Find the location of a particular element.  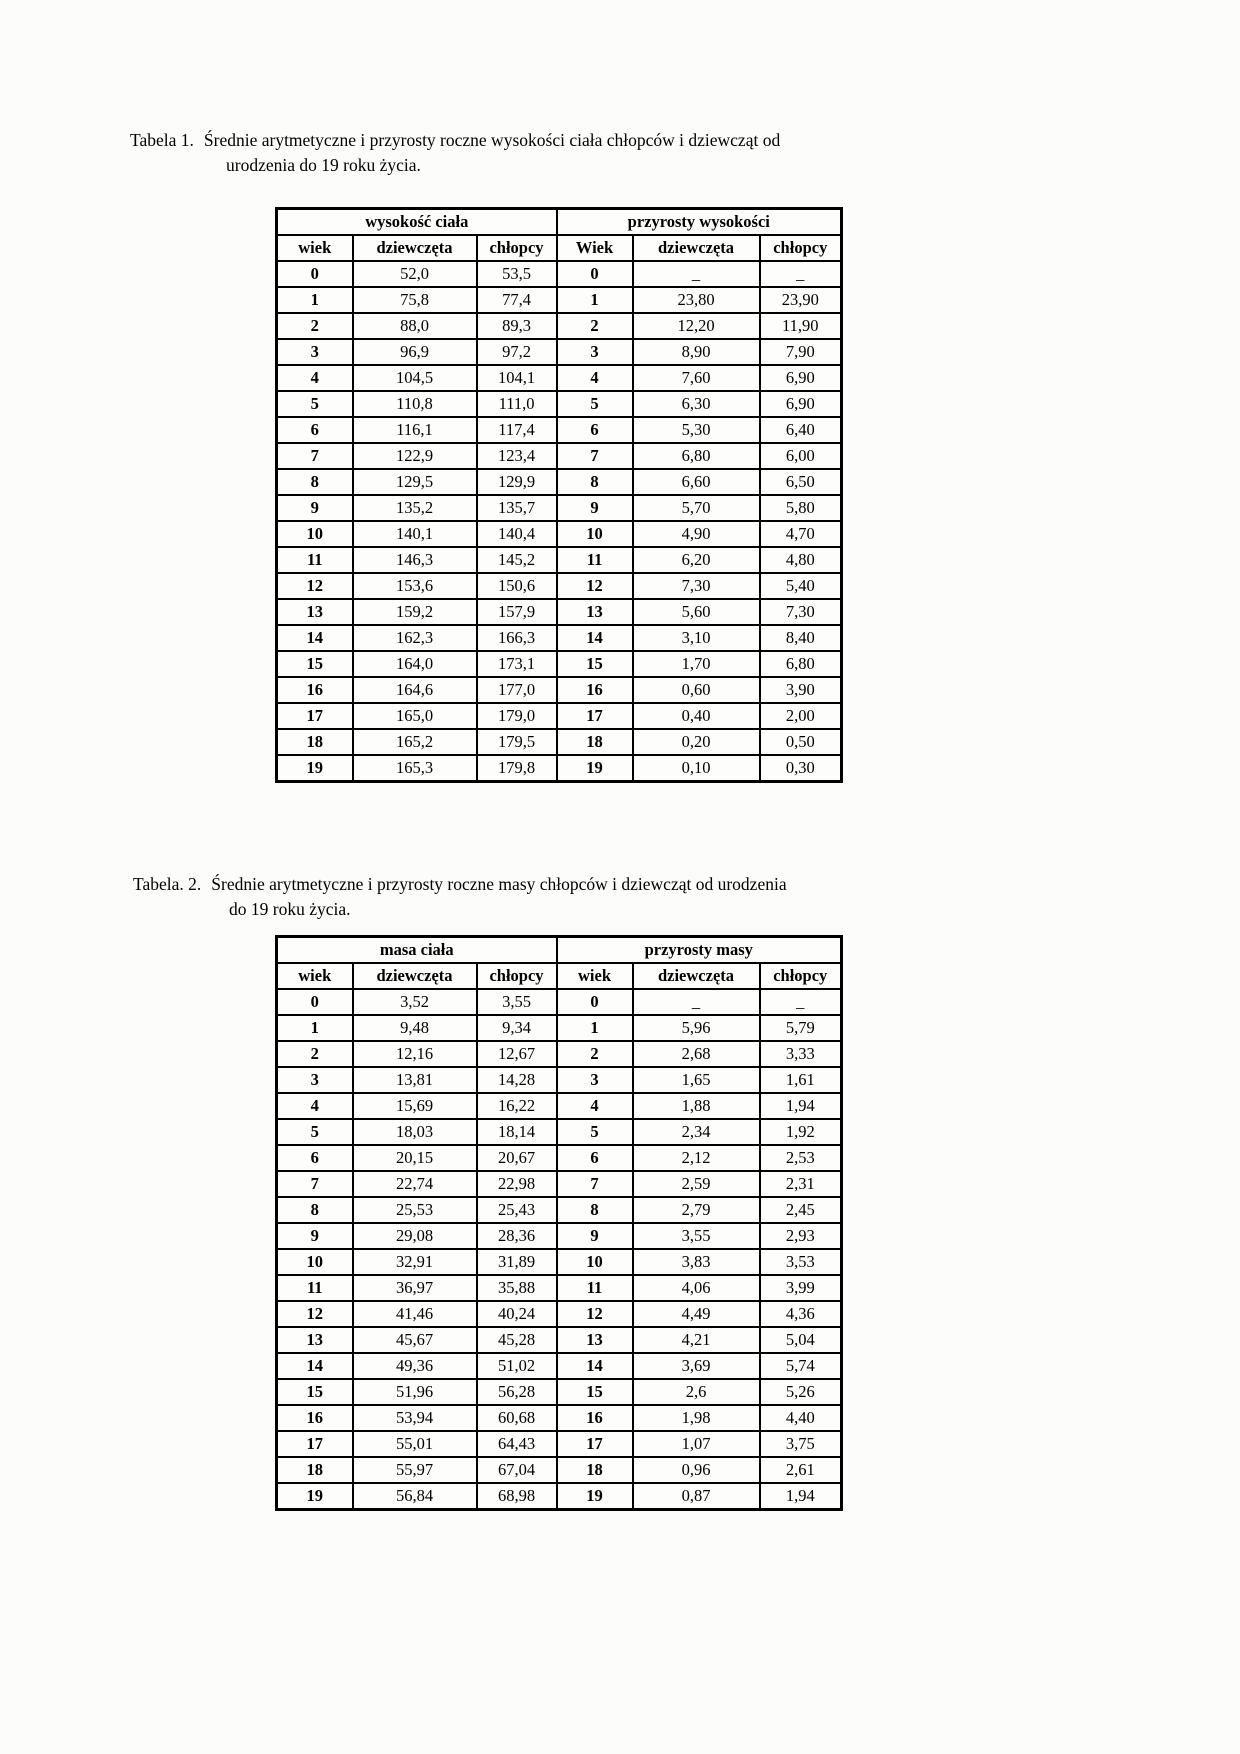

table-cell: 15 is located at coordinates (594, 1392).